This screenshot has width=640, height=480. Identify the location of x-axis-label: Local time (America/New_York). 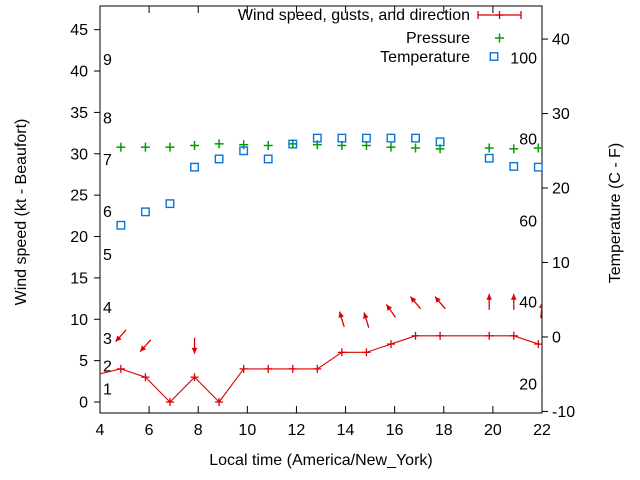
(321, 460).